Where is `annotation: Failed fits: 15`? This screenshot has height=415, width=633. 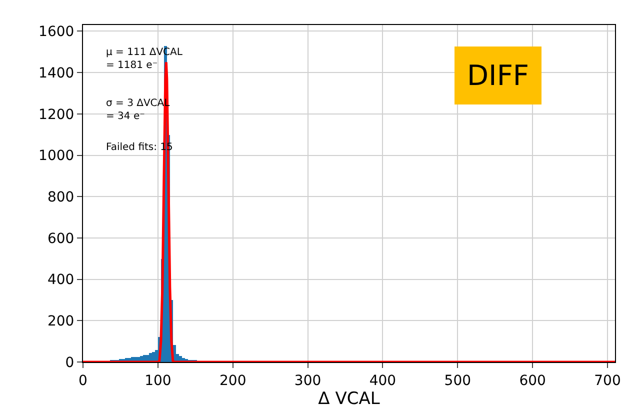 annotation: Failed fits: 15 is located at coordinates (139, 147).